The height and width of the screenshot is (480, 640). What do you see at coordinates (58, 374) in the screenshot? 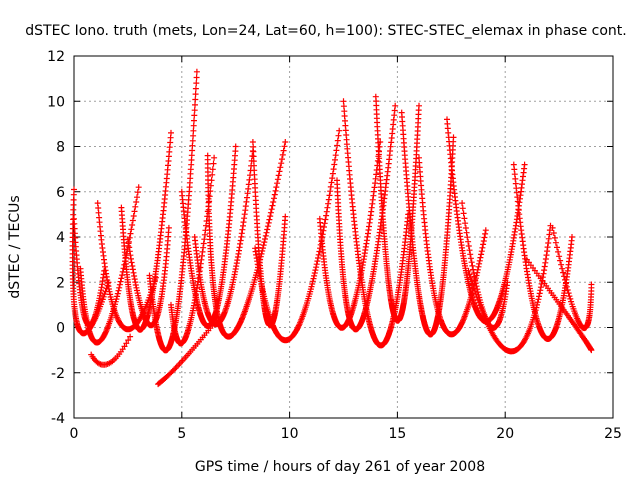
I see `y-tick-label: -2` at bounding box center [58, 374].